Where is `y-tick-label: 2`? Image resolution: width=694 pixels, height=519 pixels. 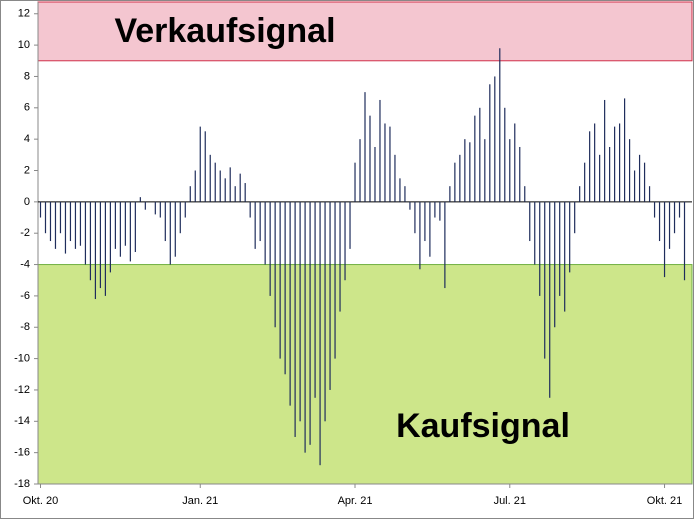 y-tick-label: 2 is located at coordinates (27, 170).